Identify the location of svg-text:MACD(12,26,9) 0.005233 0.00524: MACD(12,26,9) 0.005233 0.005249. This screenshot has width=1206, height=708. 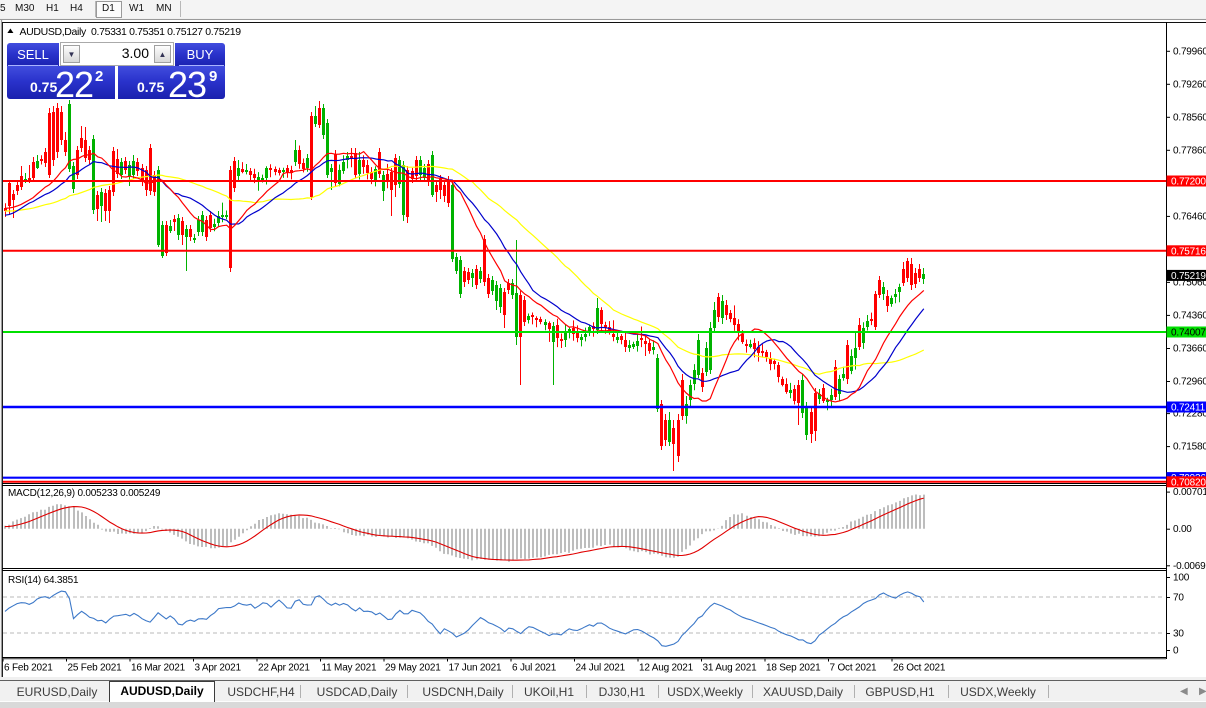
(84, 493).